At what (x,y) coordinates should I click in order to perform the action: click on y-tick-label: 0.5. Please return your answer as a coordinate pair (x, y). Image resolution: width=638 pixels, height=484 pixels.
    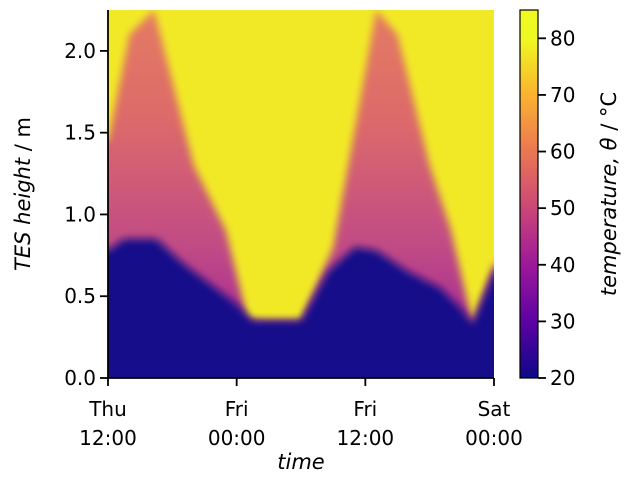
    Looking at the image, I should click on (80, 296).